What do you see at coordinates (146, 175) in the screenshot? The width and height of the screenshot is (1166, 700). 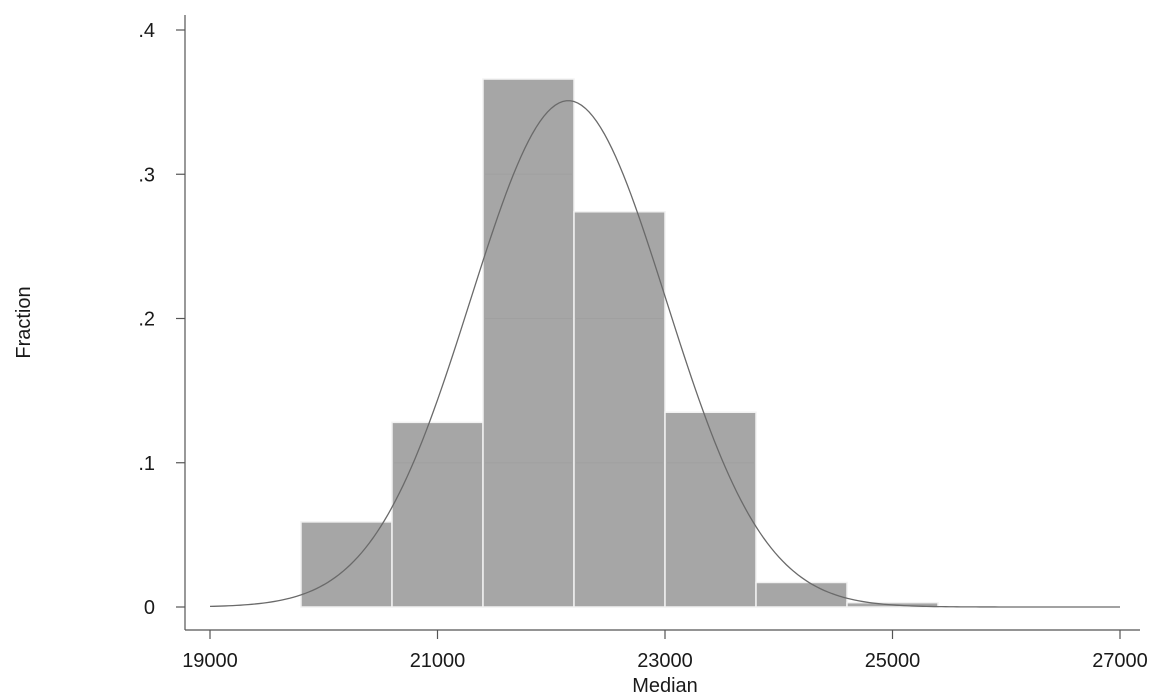 I see `y-tick-label: .3` at bounding box center [146, 175].